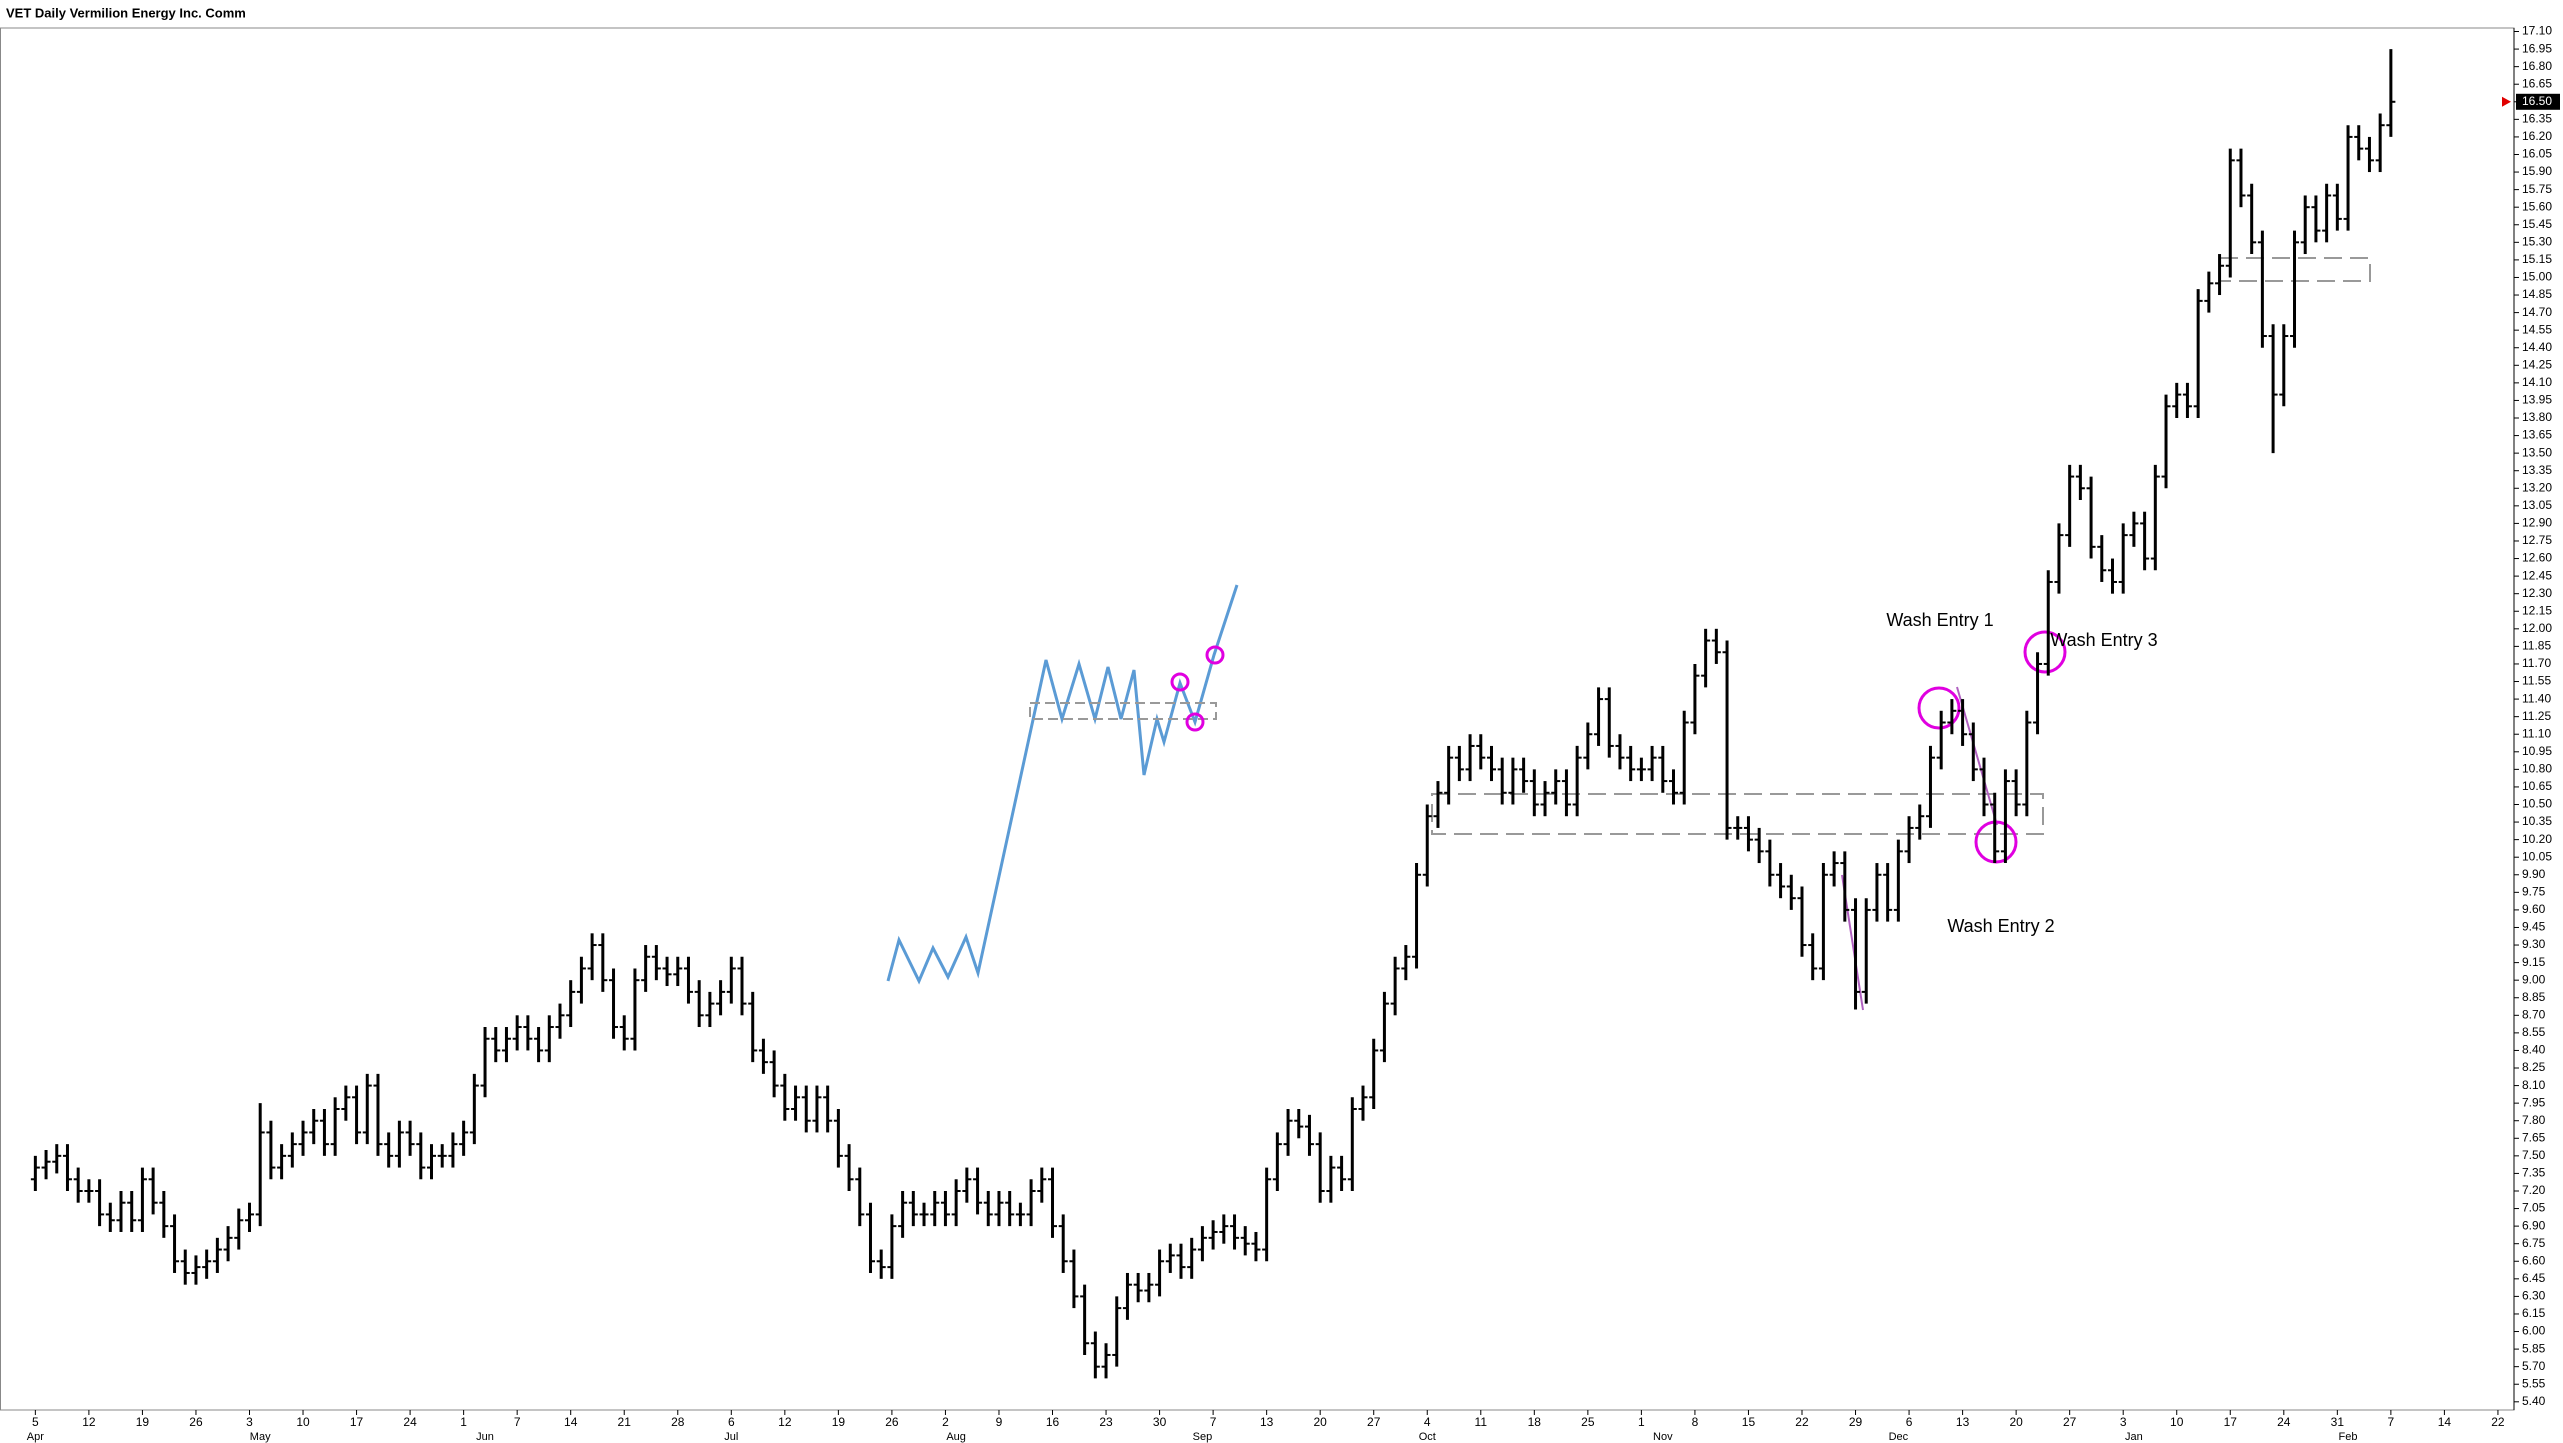 Image resolution: width=2563 pixels, height=1443 pixels. What do you see at coordinates (1588, 1422) in the screenshot?
I see `x-tick-label: 25` at bounding box center [1588, 1422].